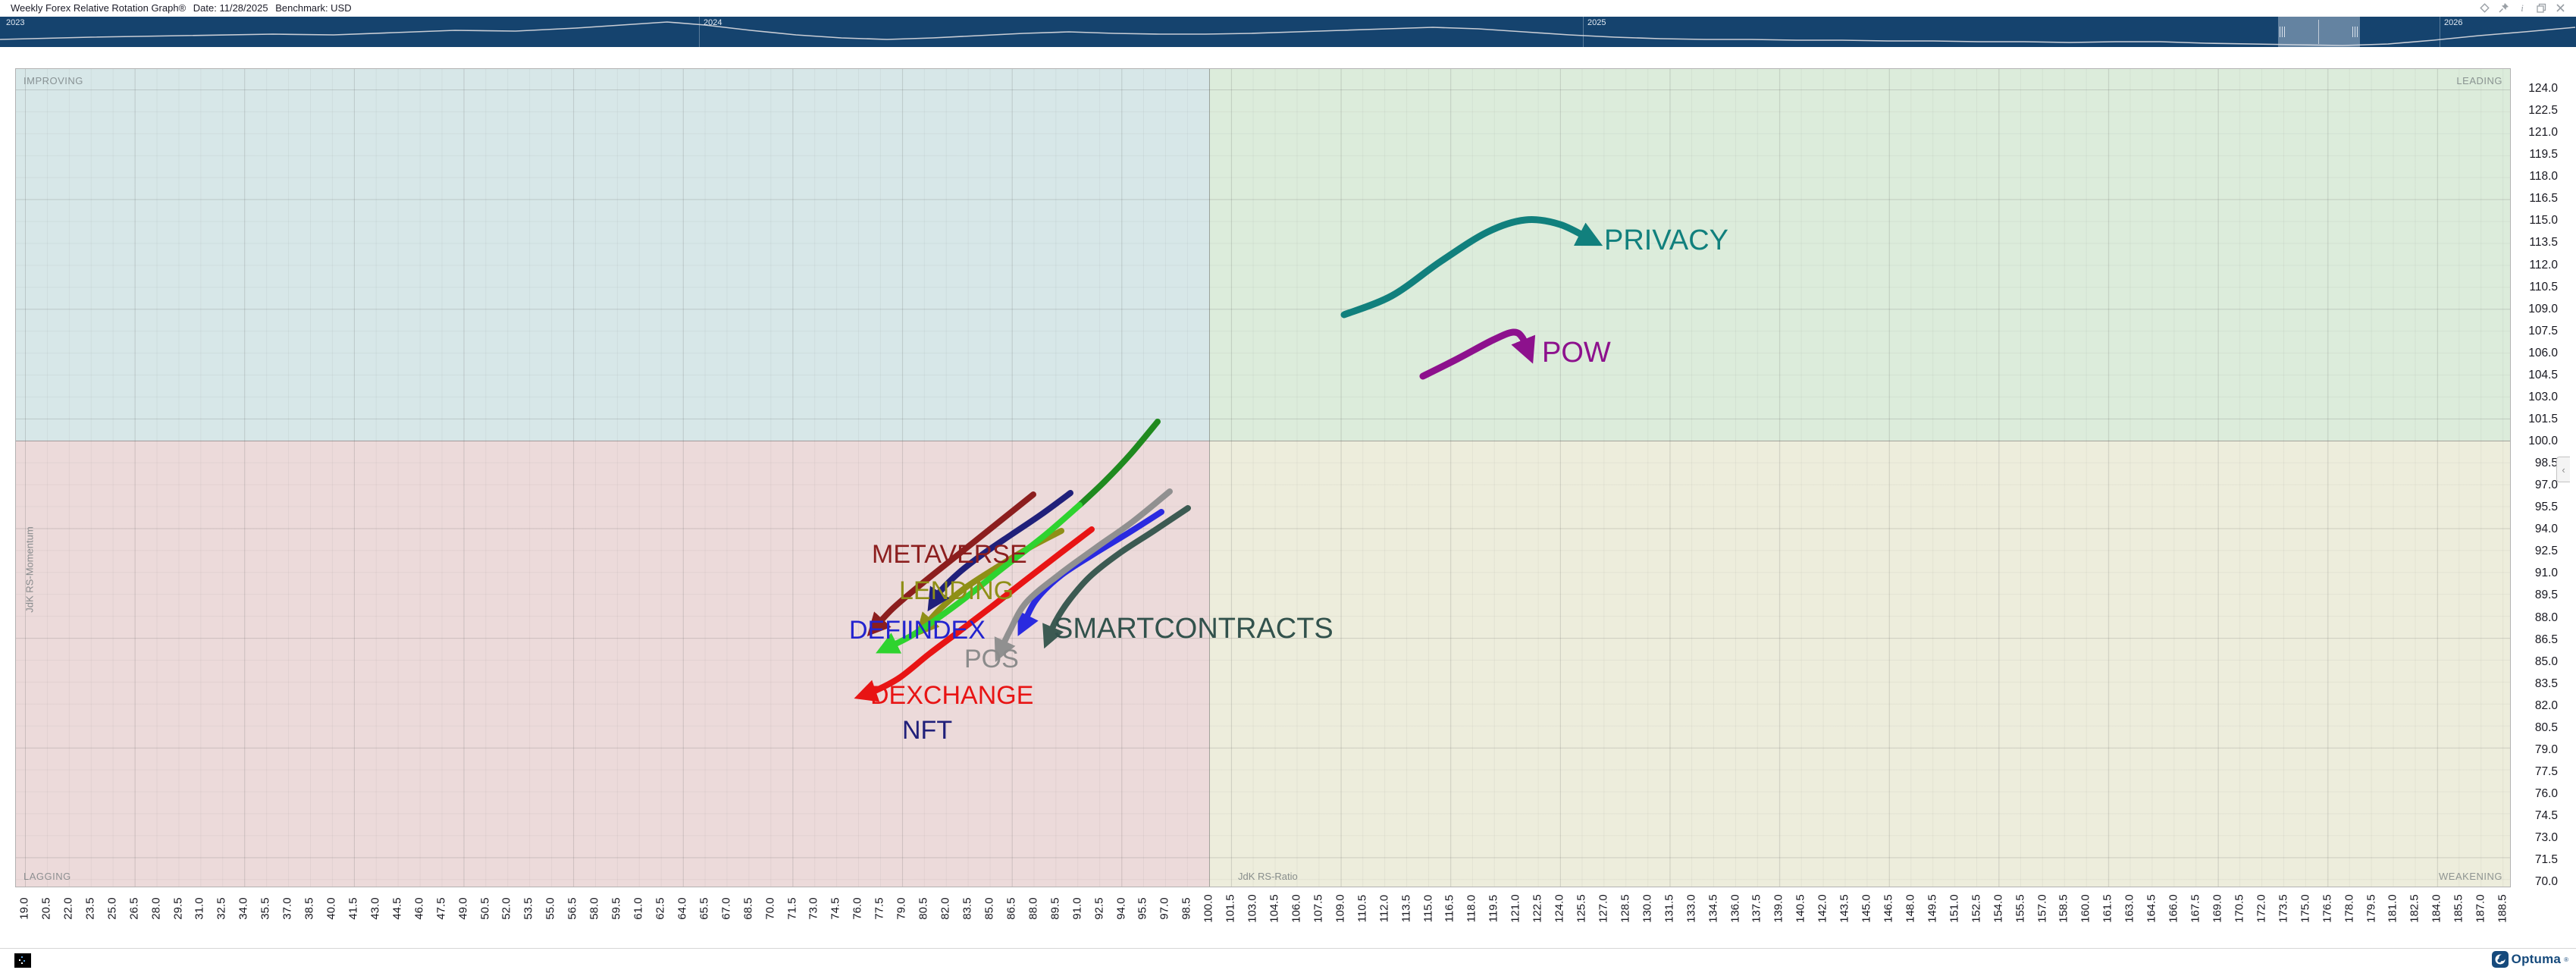 This screenshot has width=2576, height=970. Describe the element at coordinates (2392, 908) in the screenshot. I see `x-tick-181.0: 181.0` at that location.